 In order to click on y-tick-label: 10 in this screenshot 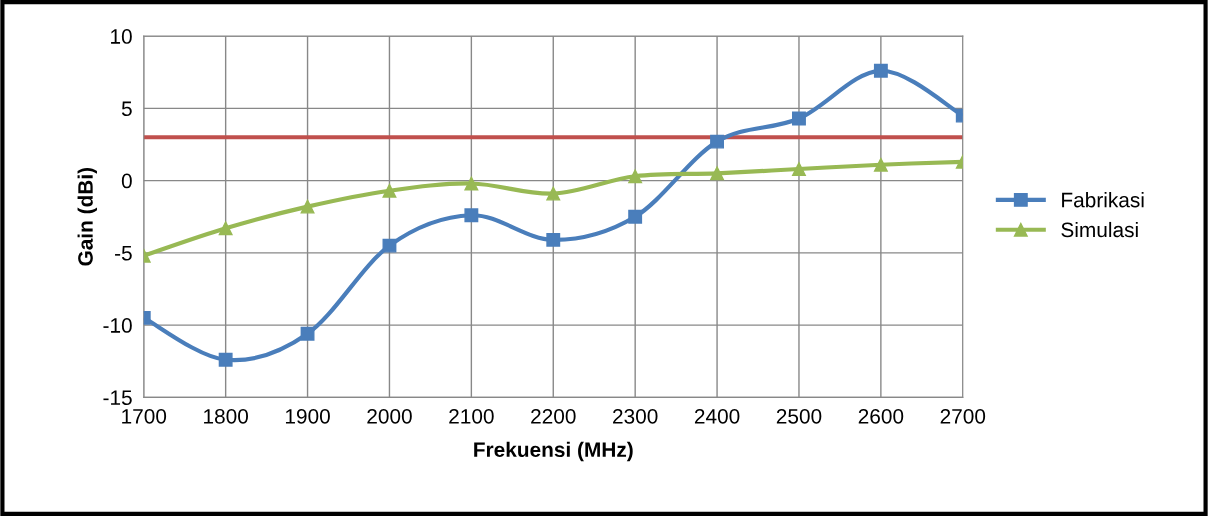, I will do `click(121, 36)`.